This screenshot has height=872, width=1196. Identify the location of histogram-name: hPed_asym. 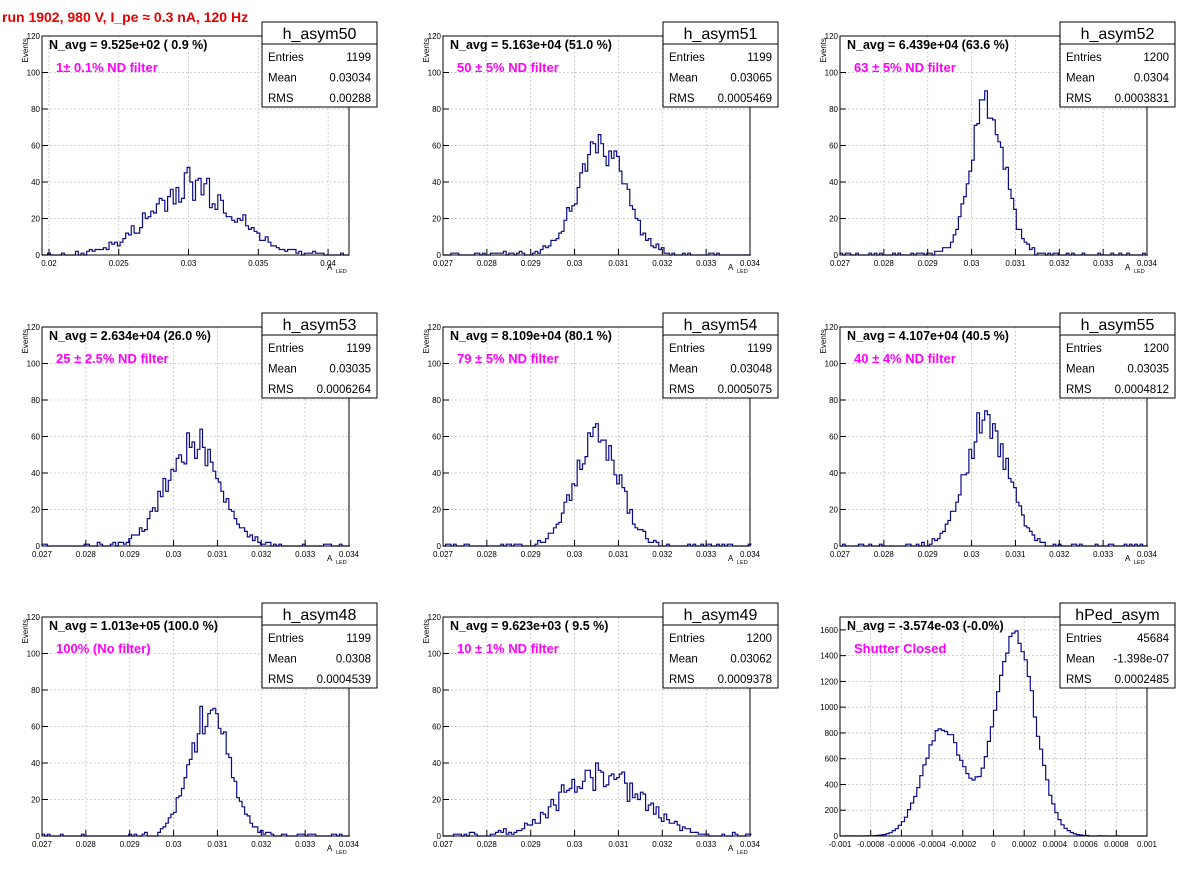
(1117, 615).